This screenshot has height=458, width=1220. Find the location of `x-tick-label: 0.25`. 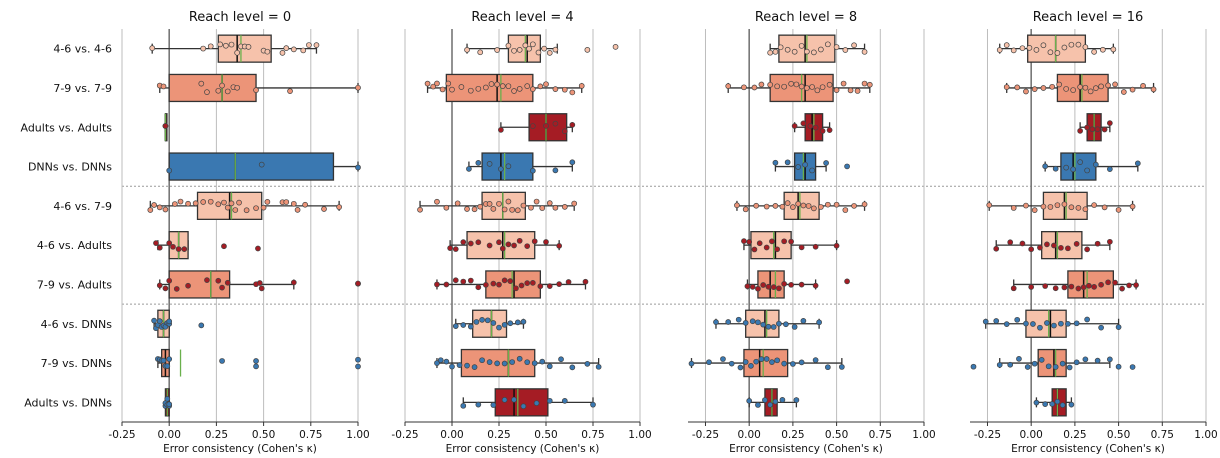

x-tick-label: 0.25 is located at coordinates (1074, 435).